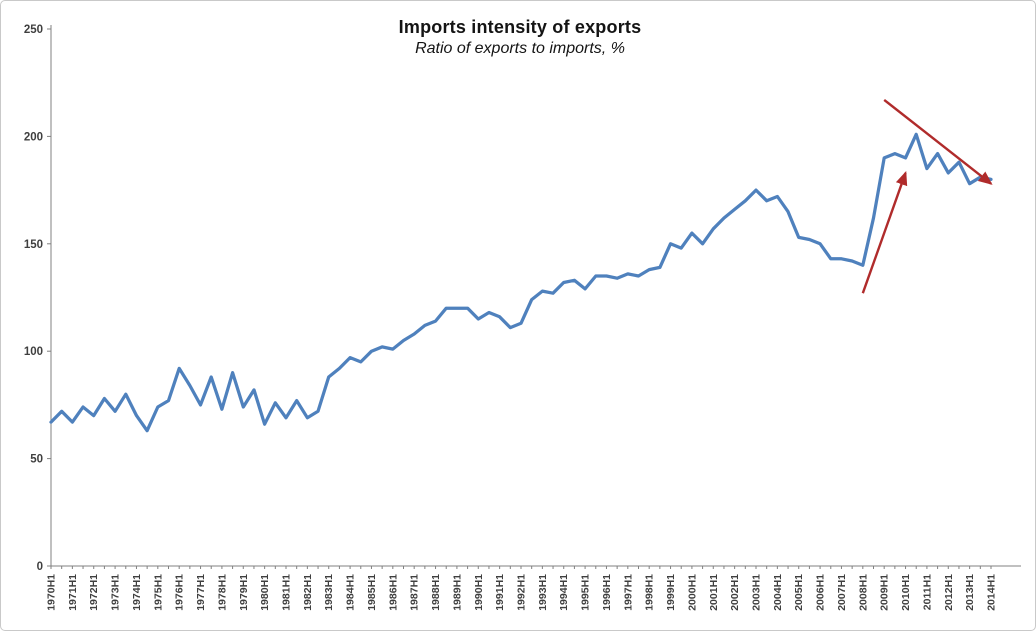 This screenshot has width=1036, height=631. What do you see at coordinates (180, 592) in the screenshot?
I see `x-tick-label: 1976H1` at bounding box center [180, 592].